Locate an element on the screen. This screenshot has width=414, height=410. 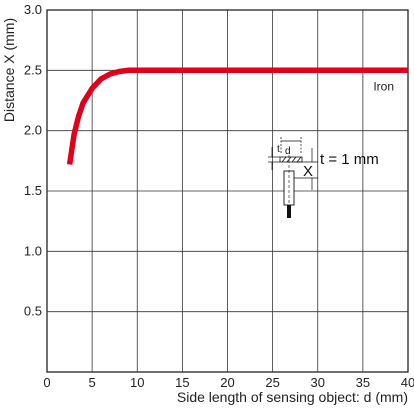
series-label: Iron is located at coordinates (383, 86).